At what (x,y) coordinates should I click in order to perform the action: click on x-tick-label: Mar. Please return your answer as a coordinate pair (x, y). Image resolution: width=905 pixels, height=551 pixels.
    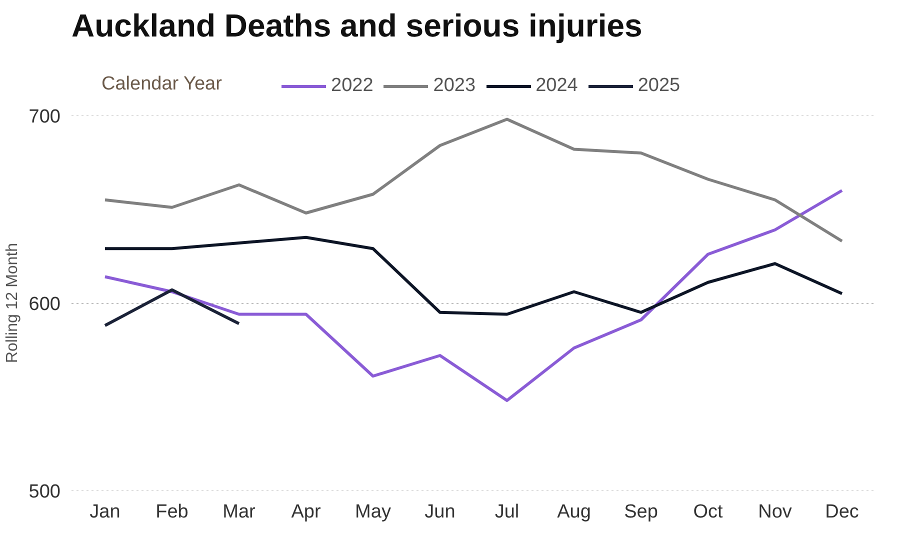
    Looking at the image, I should click on (239, 512).